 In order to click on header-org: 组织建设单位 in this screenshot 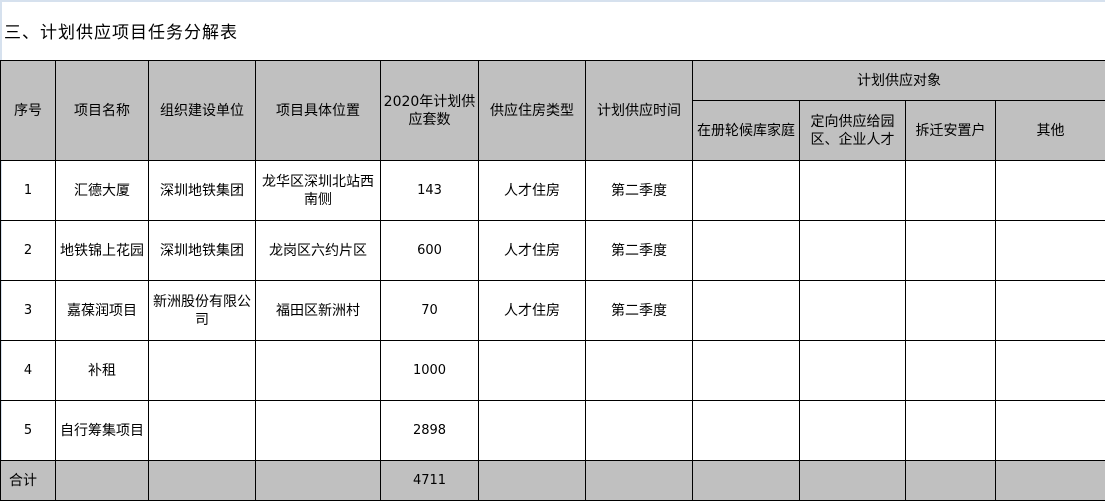, I will do `click(202, 110)`.